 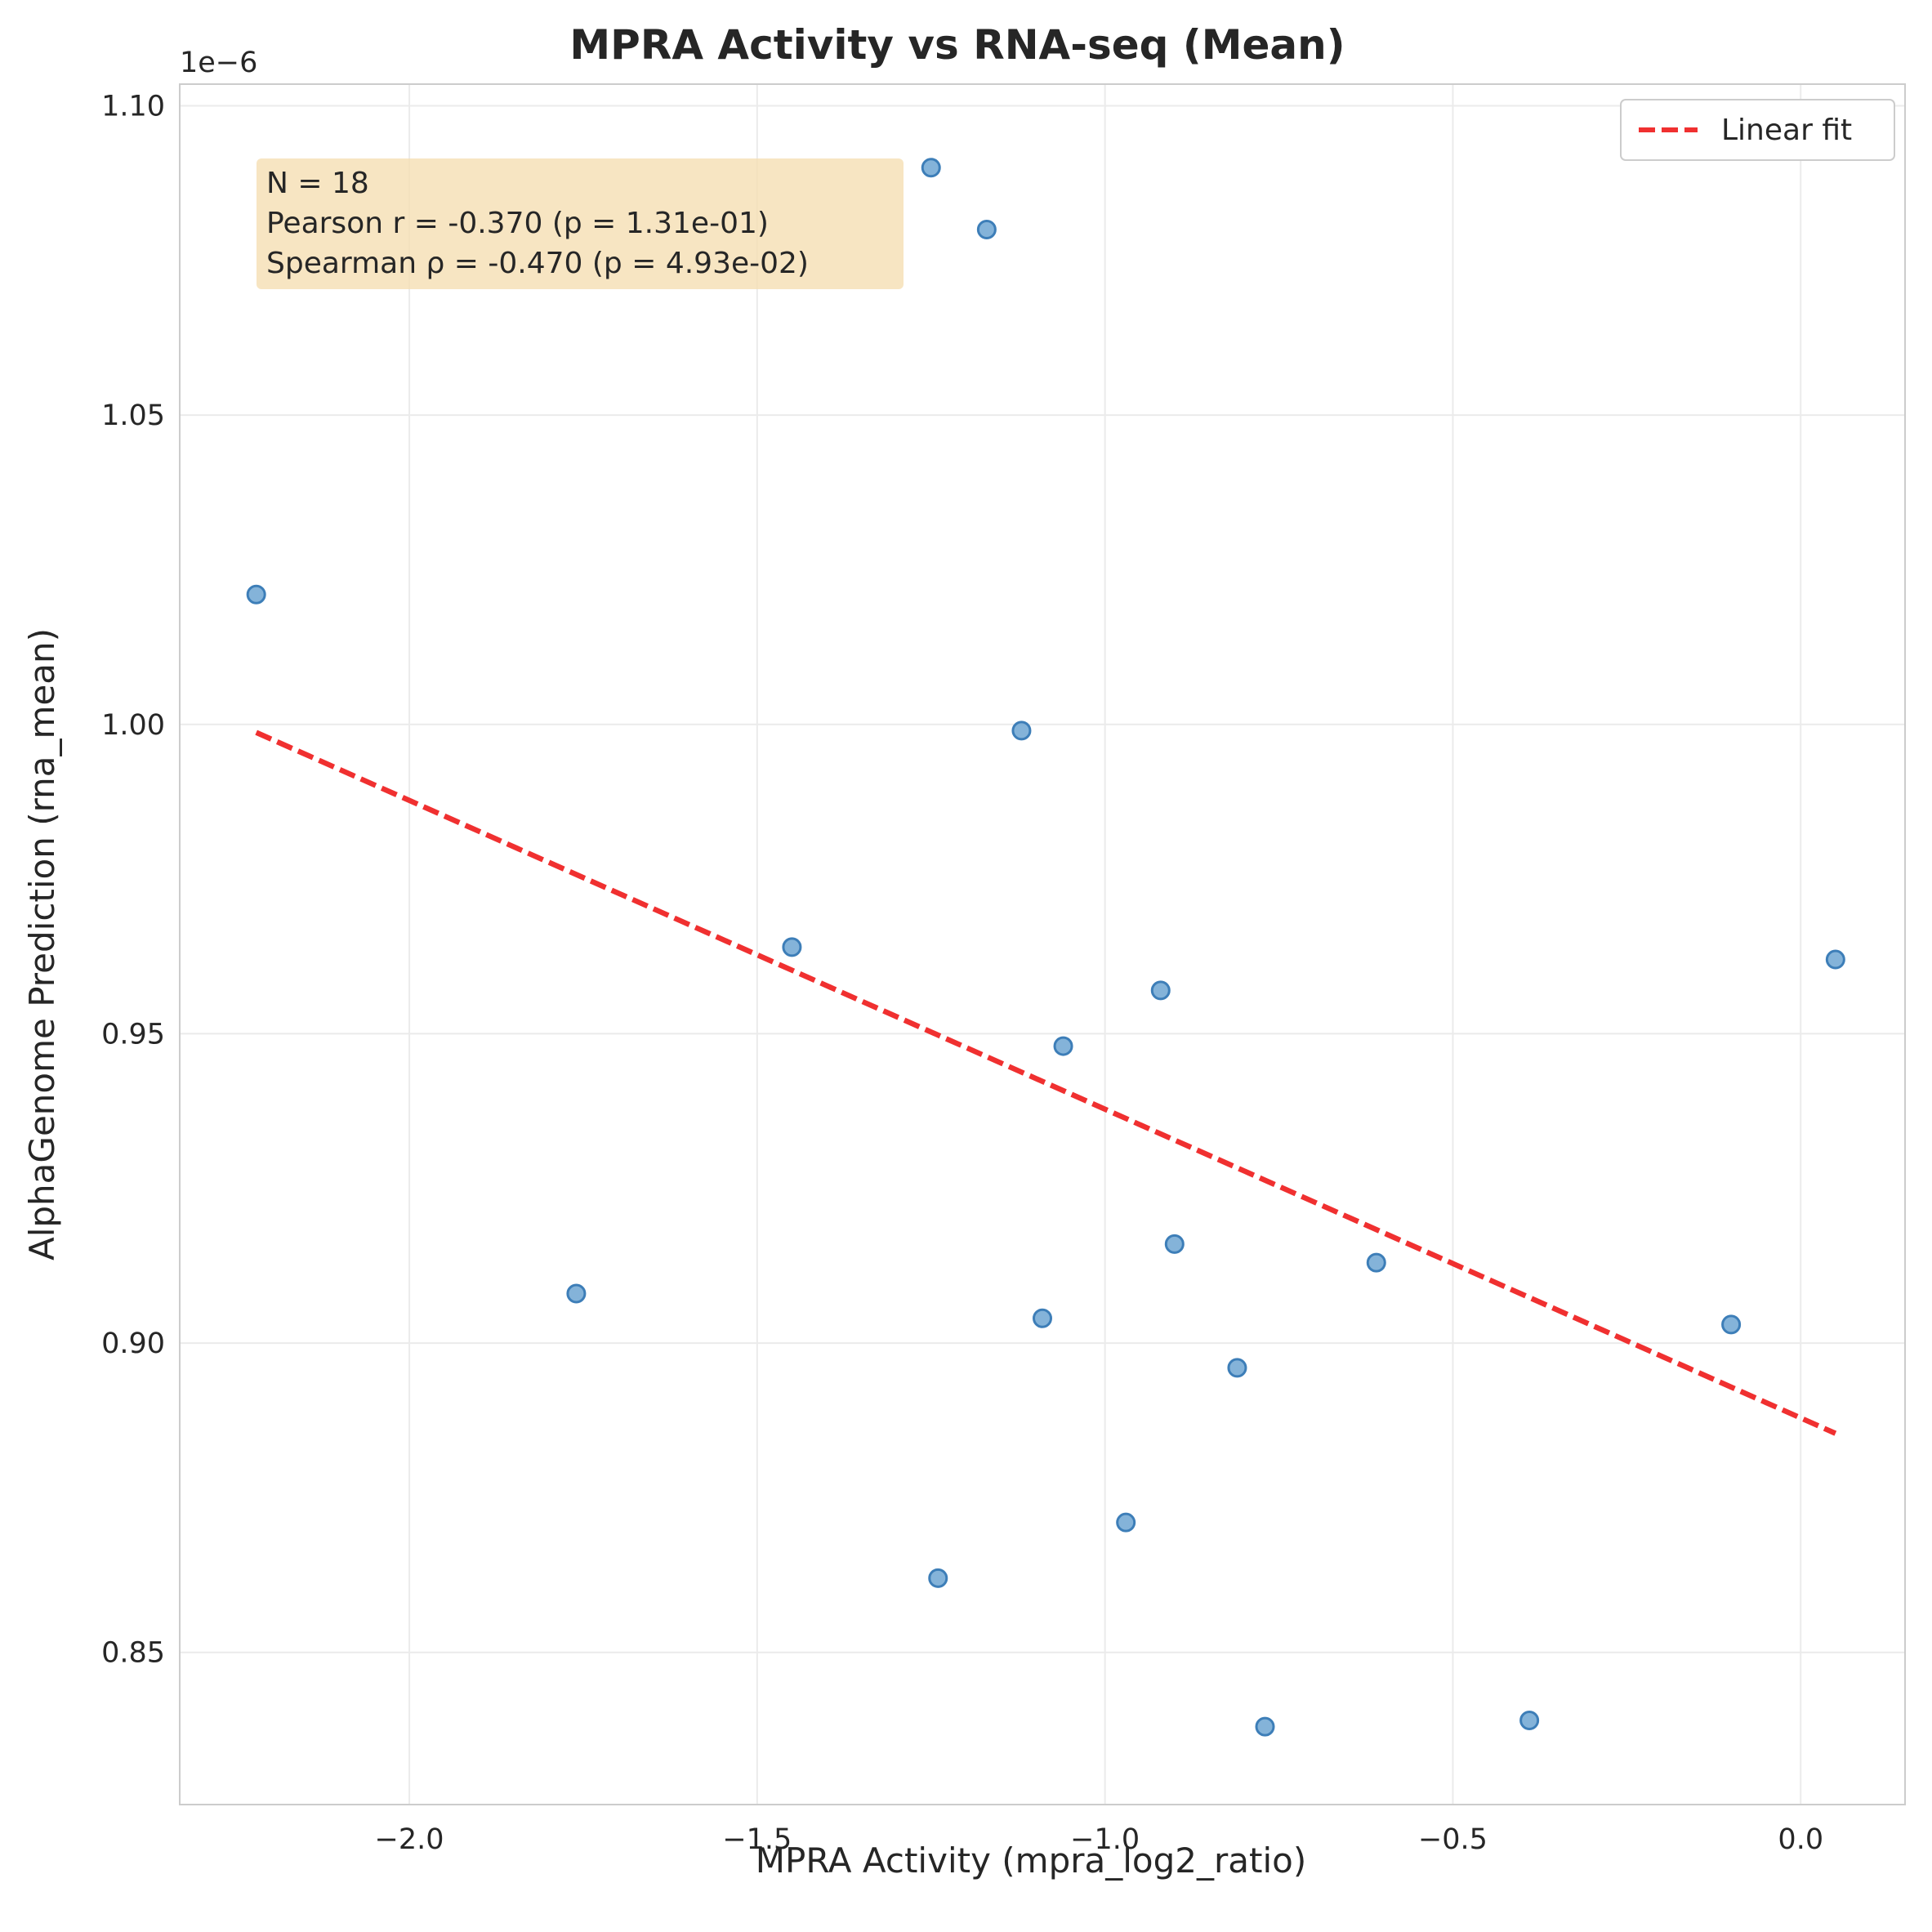 I want to click on y-tick-label: 0.90, so click(x=133, y=1344).